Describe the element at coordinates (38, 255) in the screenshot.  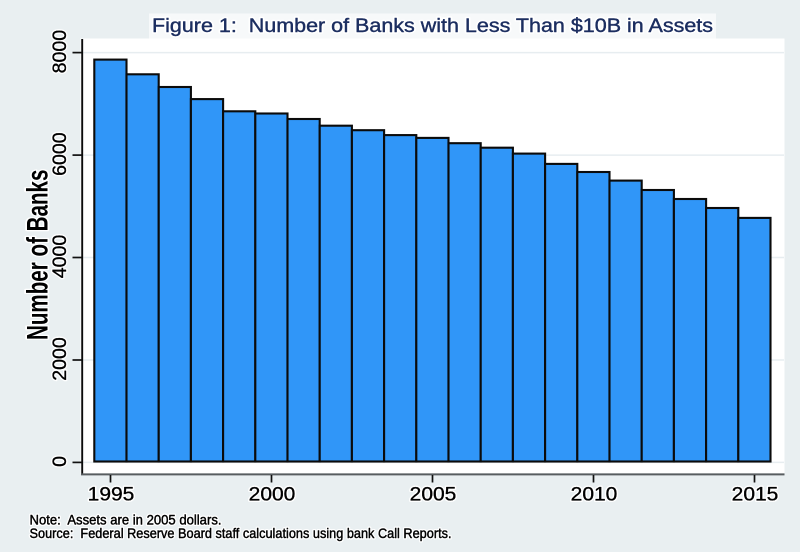
I see `svg-text: Number of Banks` at that location.